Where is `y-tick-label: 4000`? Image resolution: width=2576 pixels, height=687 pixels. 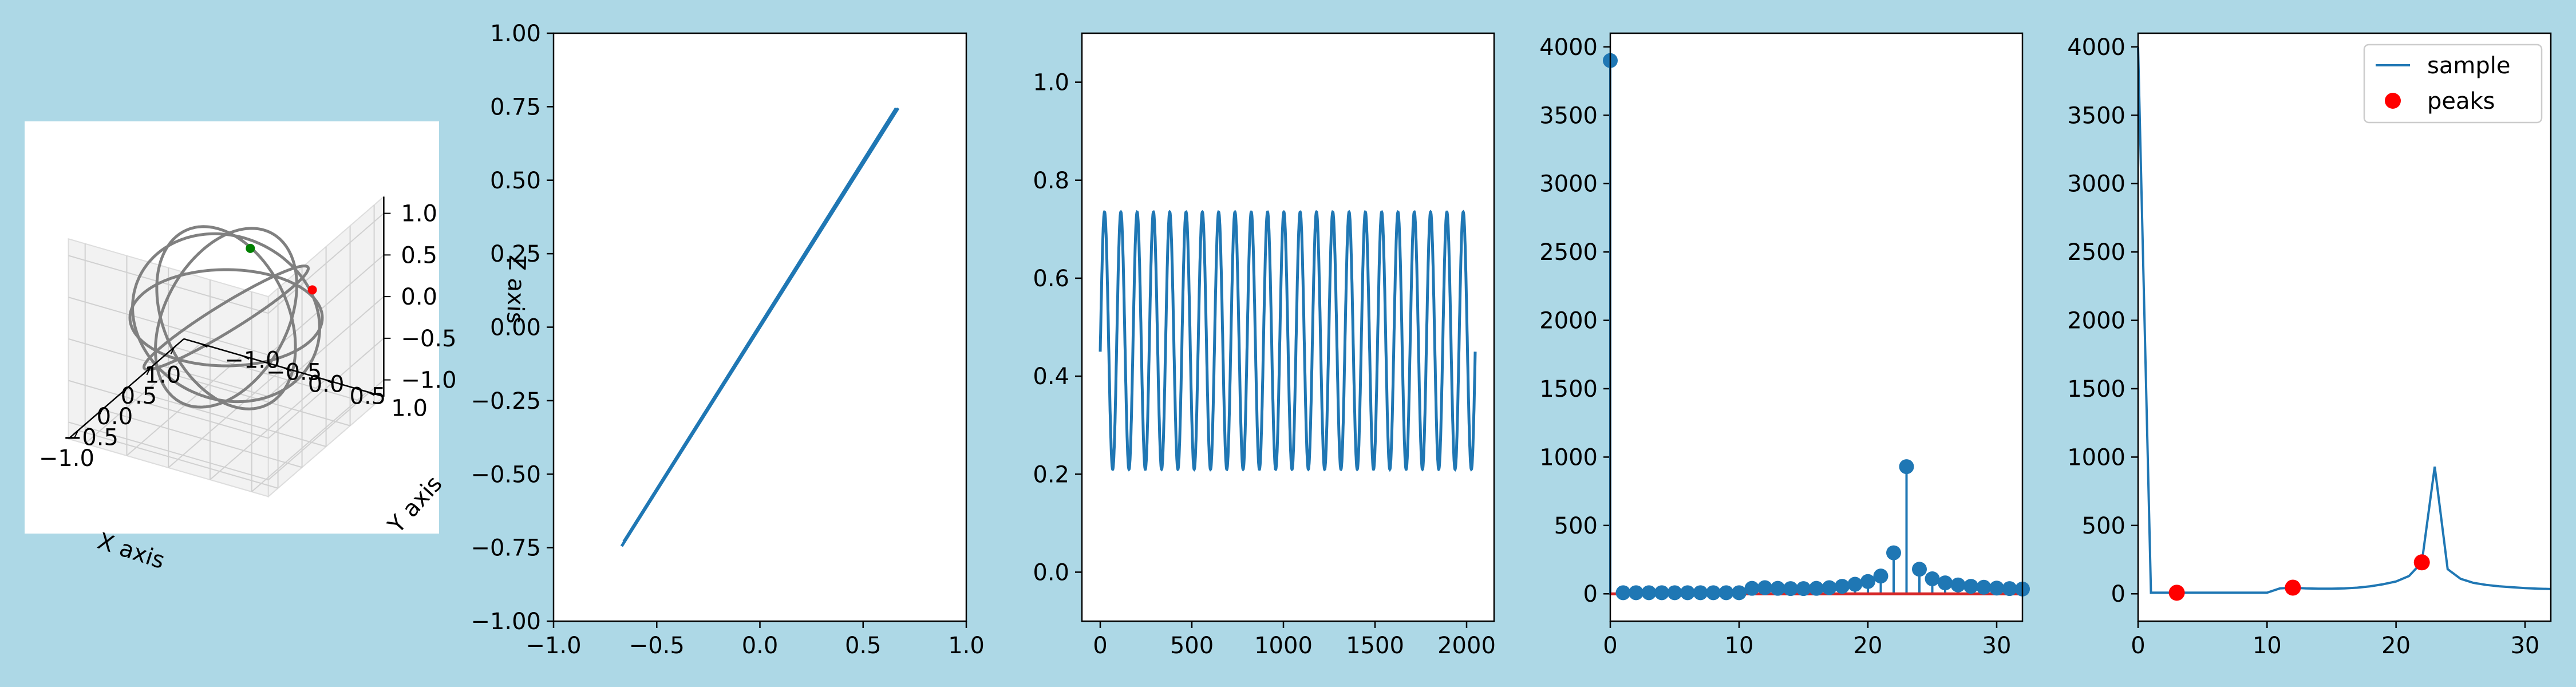 y-tick-label: 4000 is located at coordinates (2096, 47).